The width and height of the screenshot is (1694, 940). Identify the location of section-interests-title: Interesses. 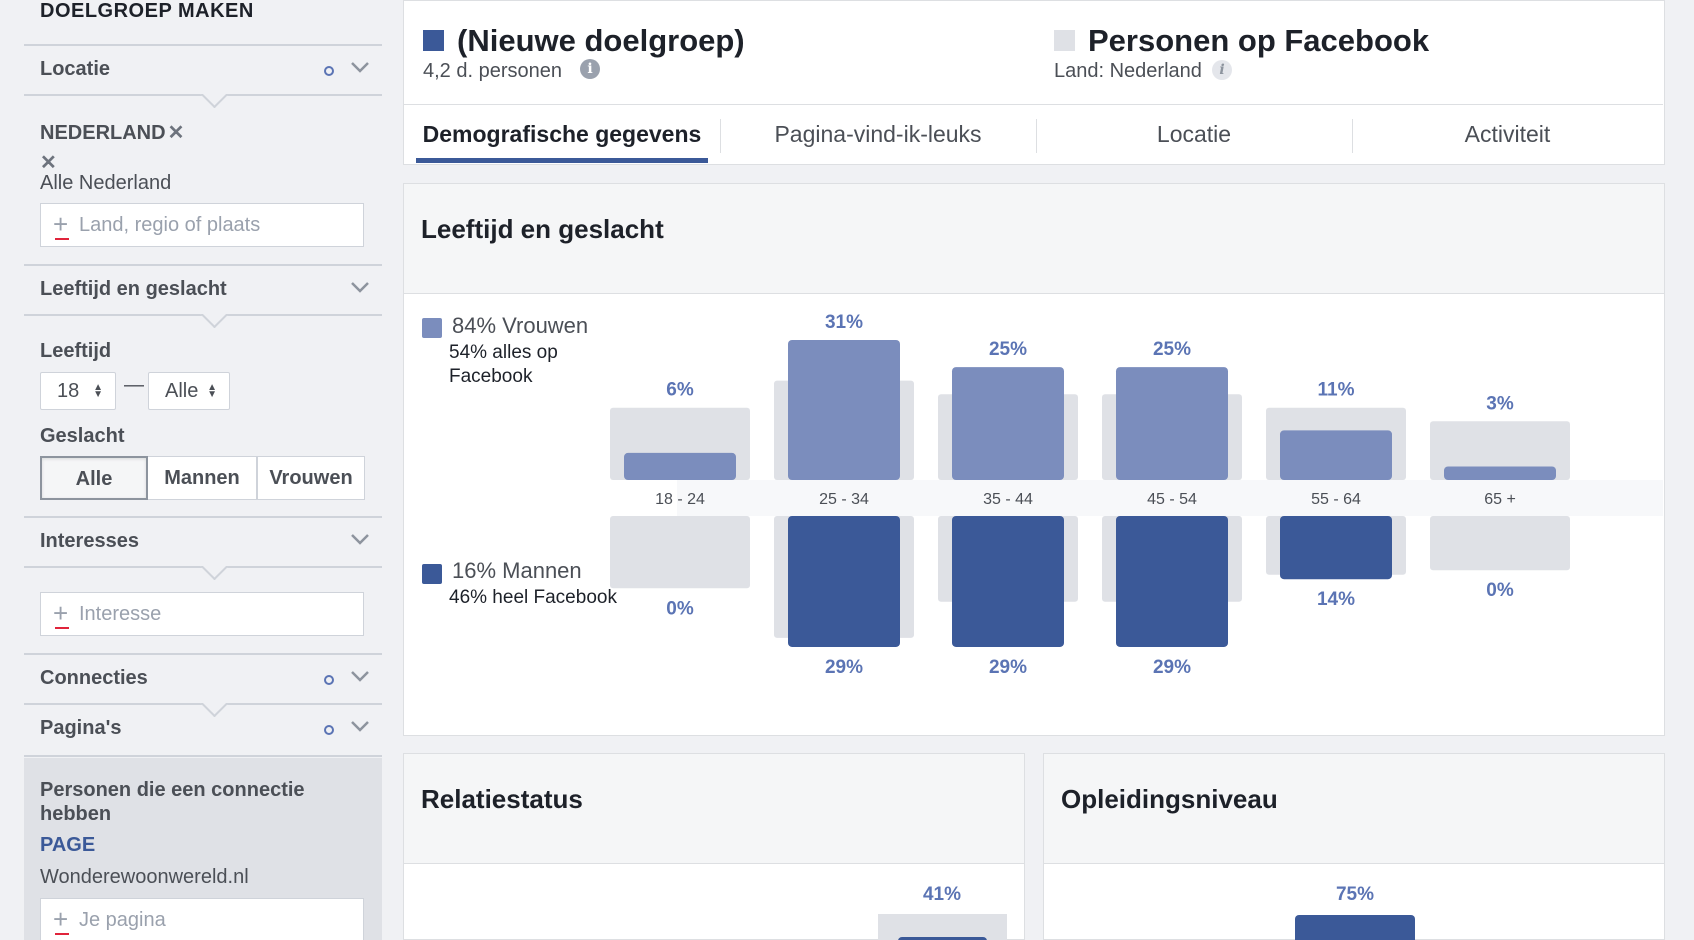
(89, 541).